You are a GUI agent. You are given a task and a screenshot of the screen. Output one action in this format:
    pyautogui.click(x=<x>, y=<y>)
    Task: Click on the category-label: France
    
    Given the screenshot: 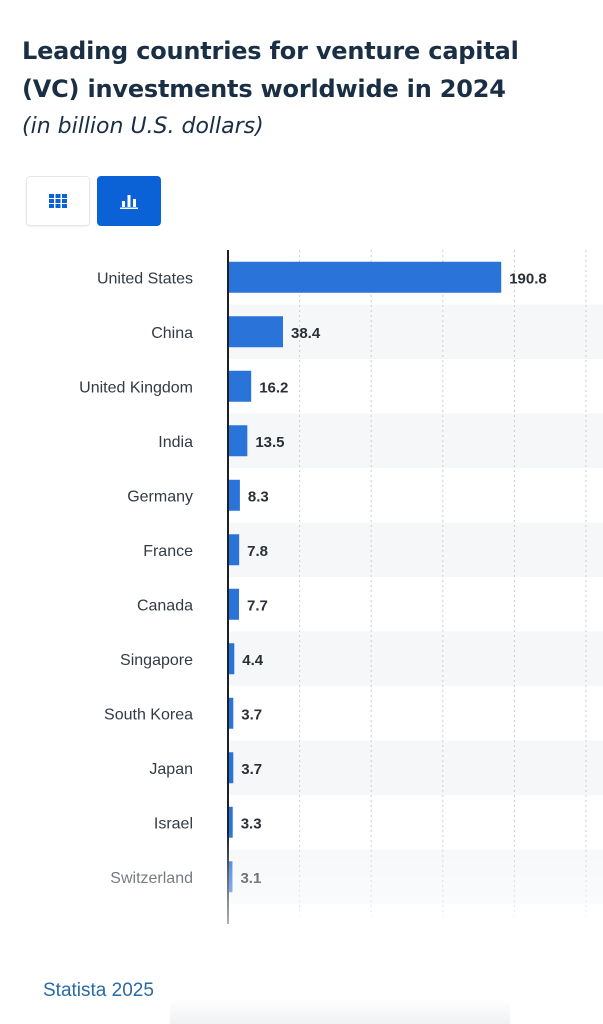 What is the action you would take?
    pyautogui.click(x=168, y=551)
    